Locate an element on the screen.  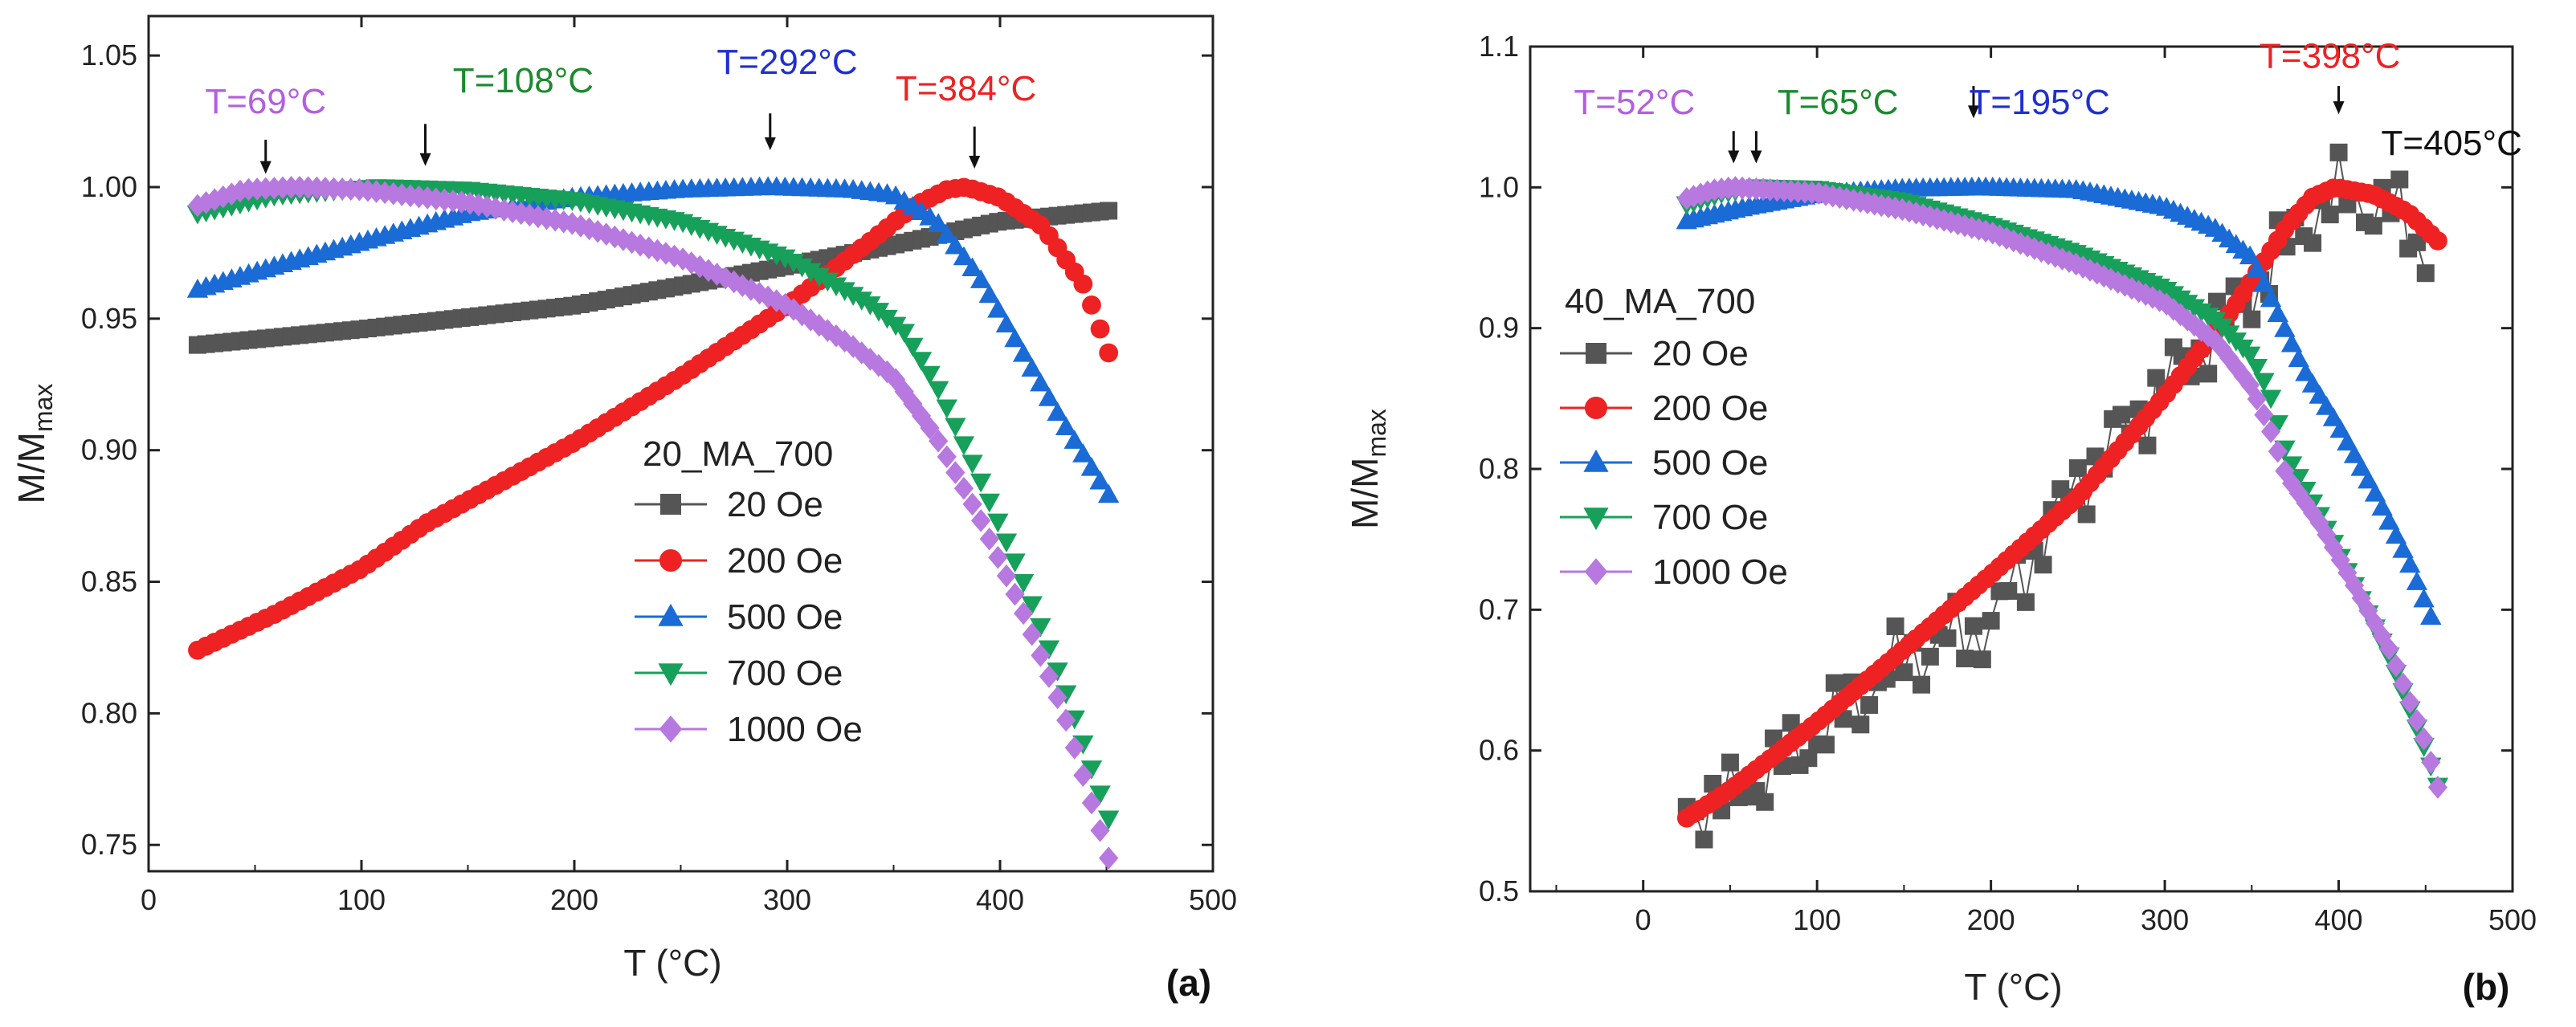
y-tick-label: 0.90 is located at coordinates (109, 450).